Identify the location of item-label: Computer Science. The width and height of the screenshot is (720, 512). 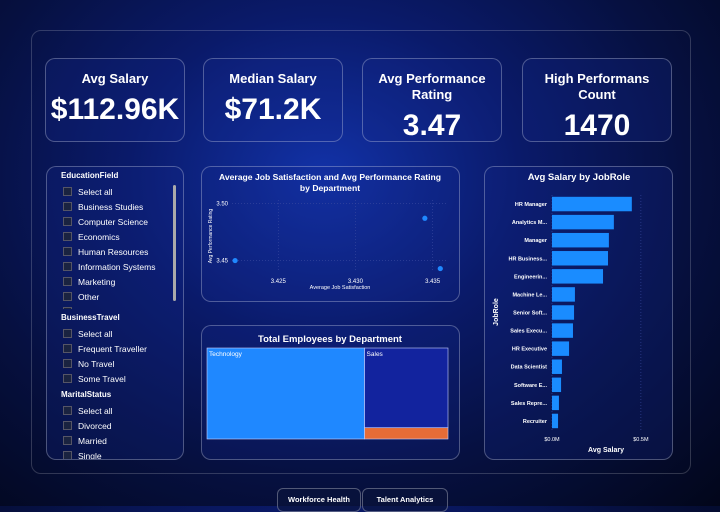
(113, 221).